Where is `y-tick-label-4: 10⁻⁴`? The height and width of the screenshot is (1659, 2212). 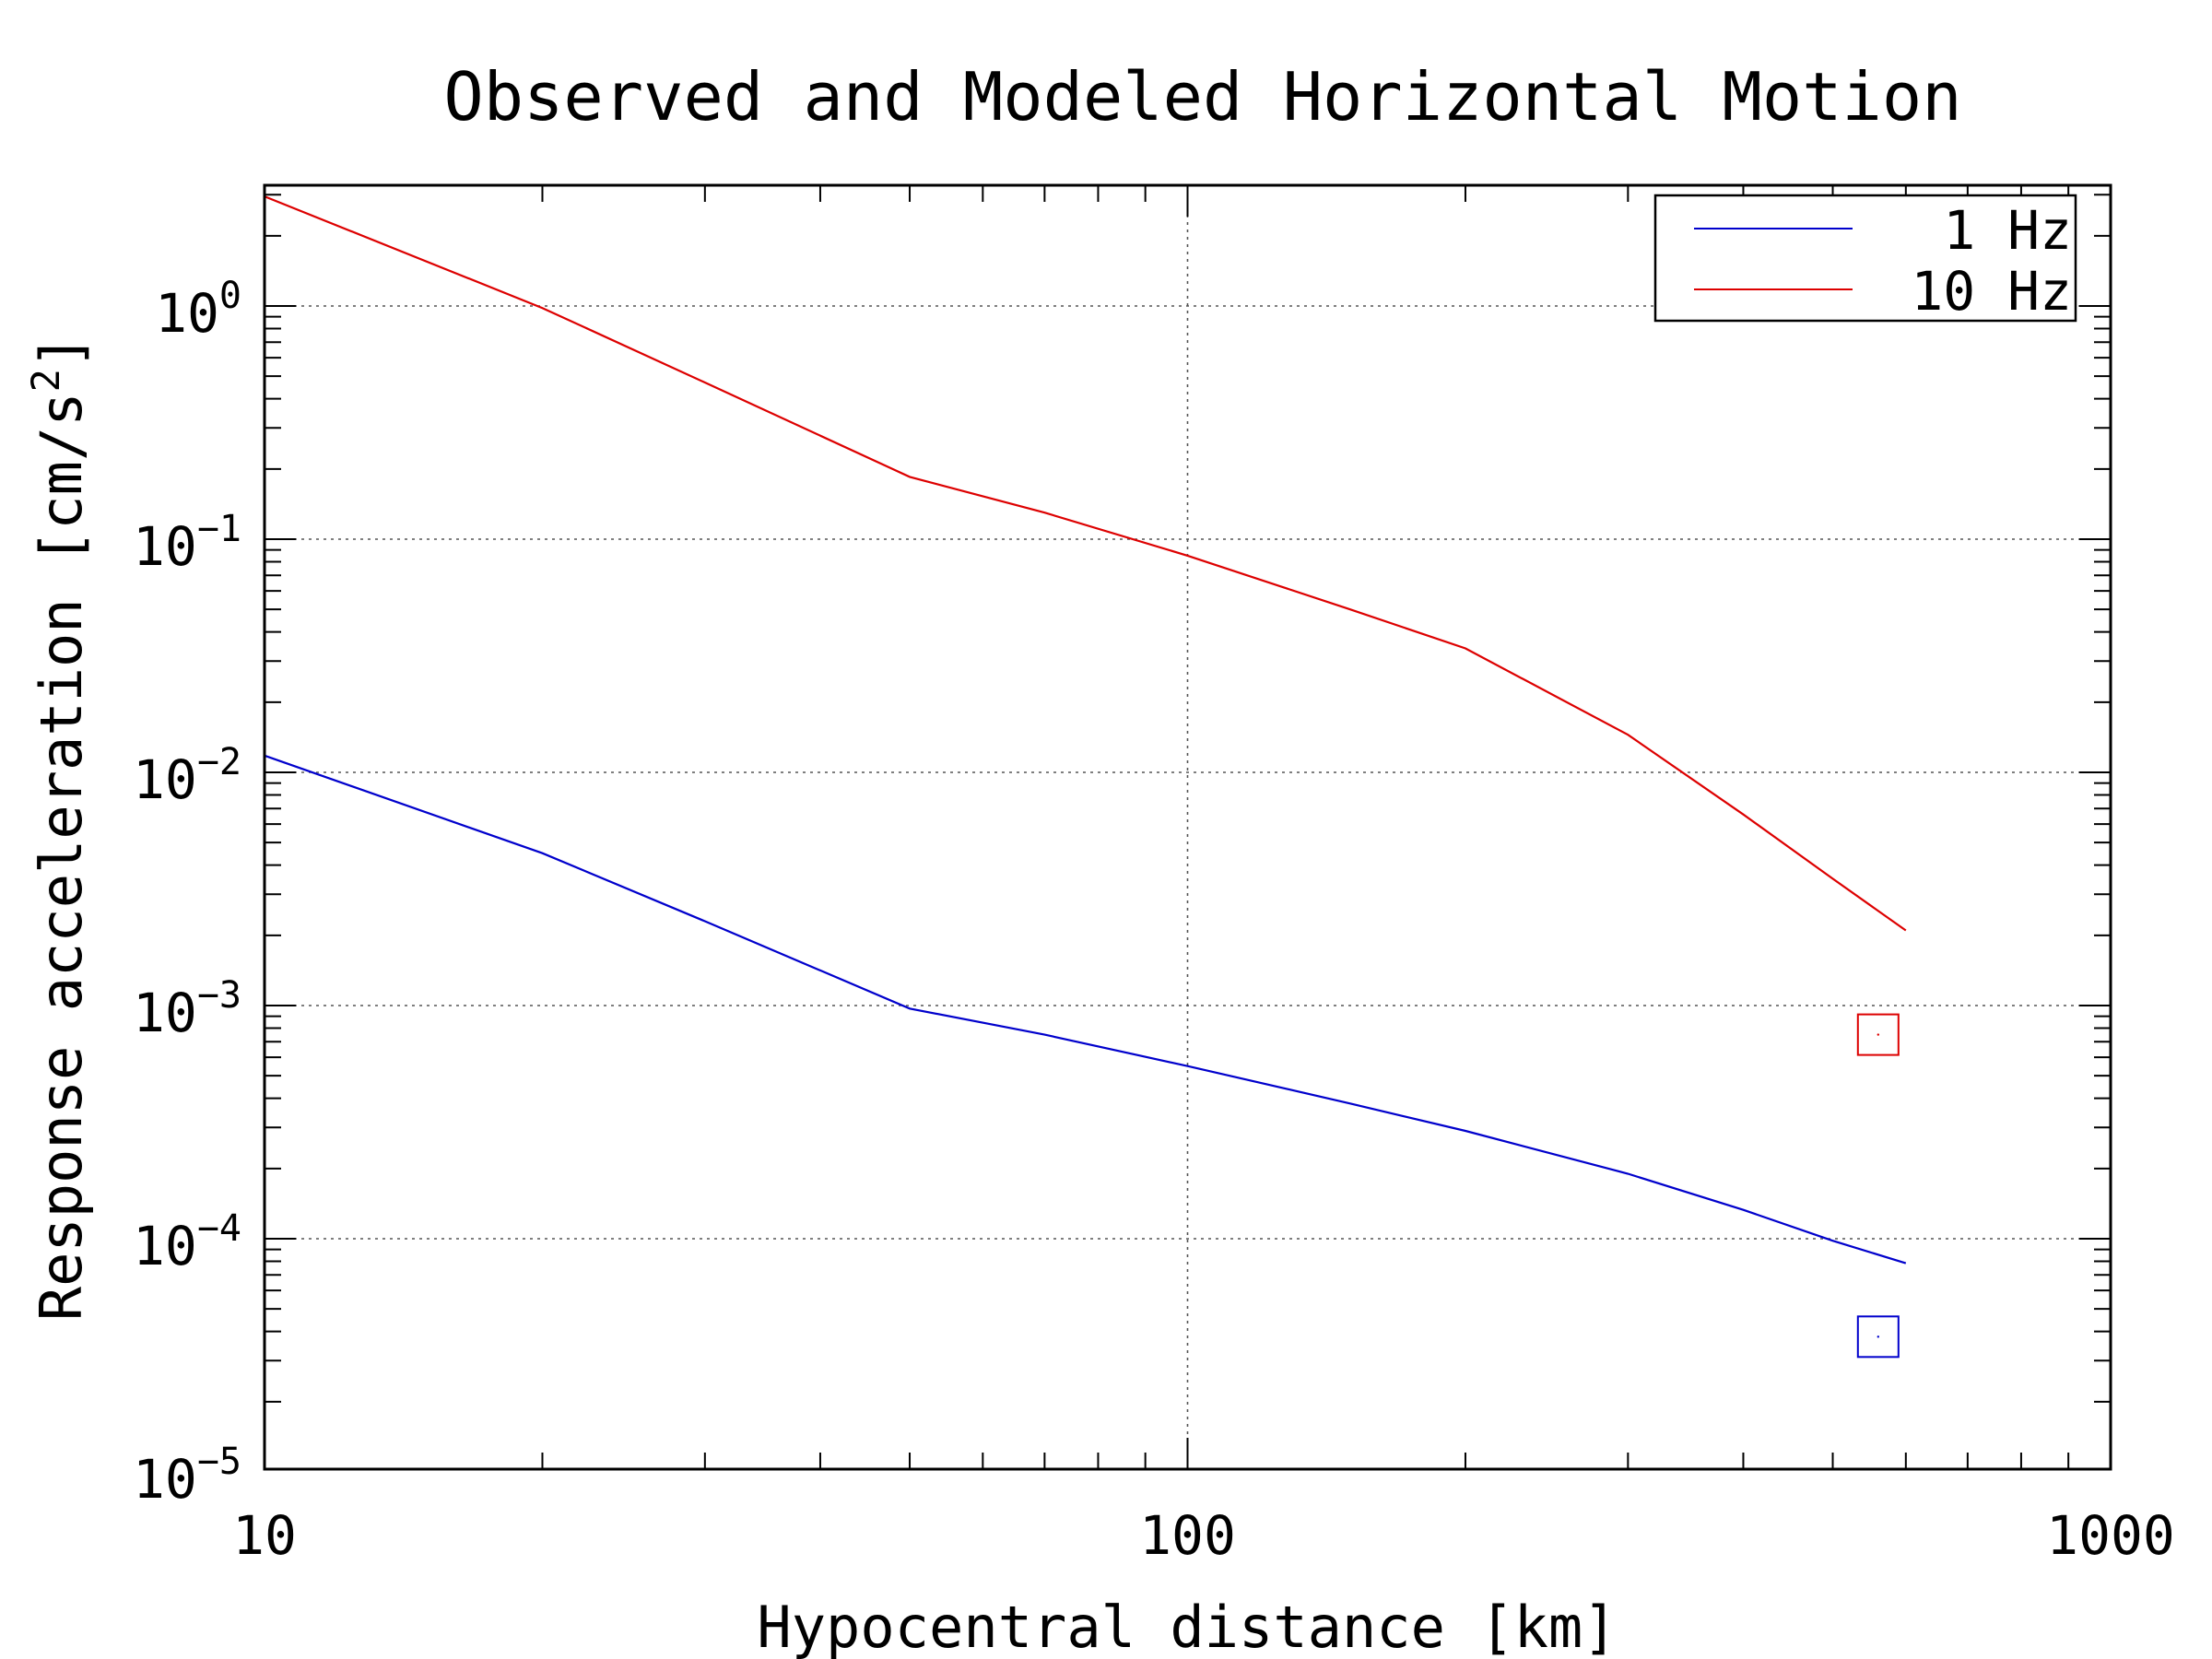
y-tick-label-4: 10⁻⁴ is located at coordinates (187, 1242).